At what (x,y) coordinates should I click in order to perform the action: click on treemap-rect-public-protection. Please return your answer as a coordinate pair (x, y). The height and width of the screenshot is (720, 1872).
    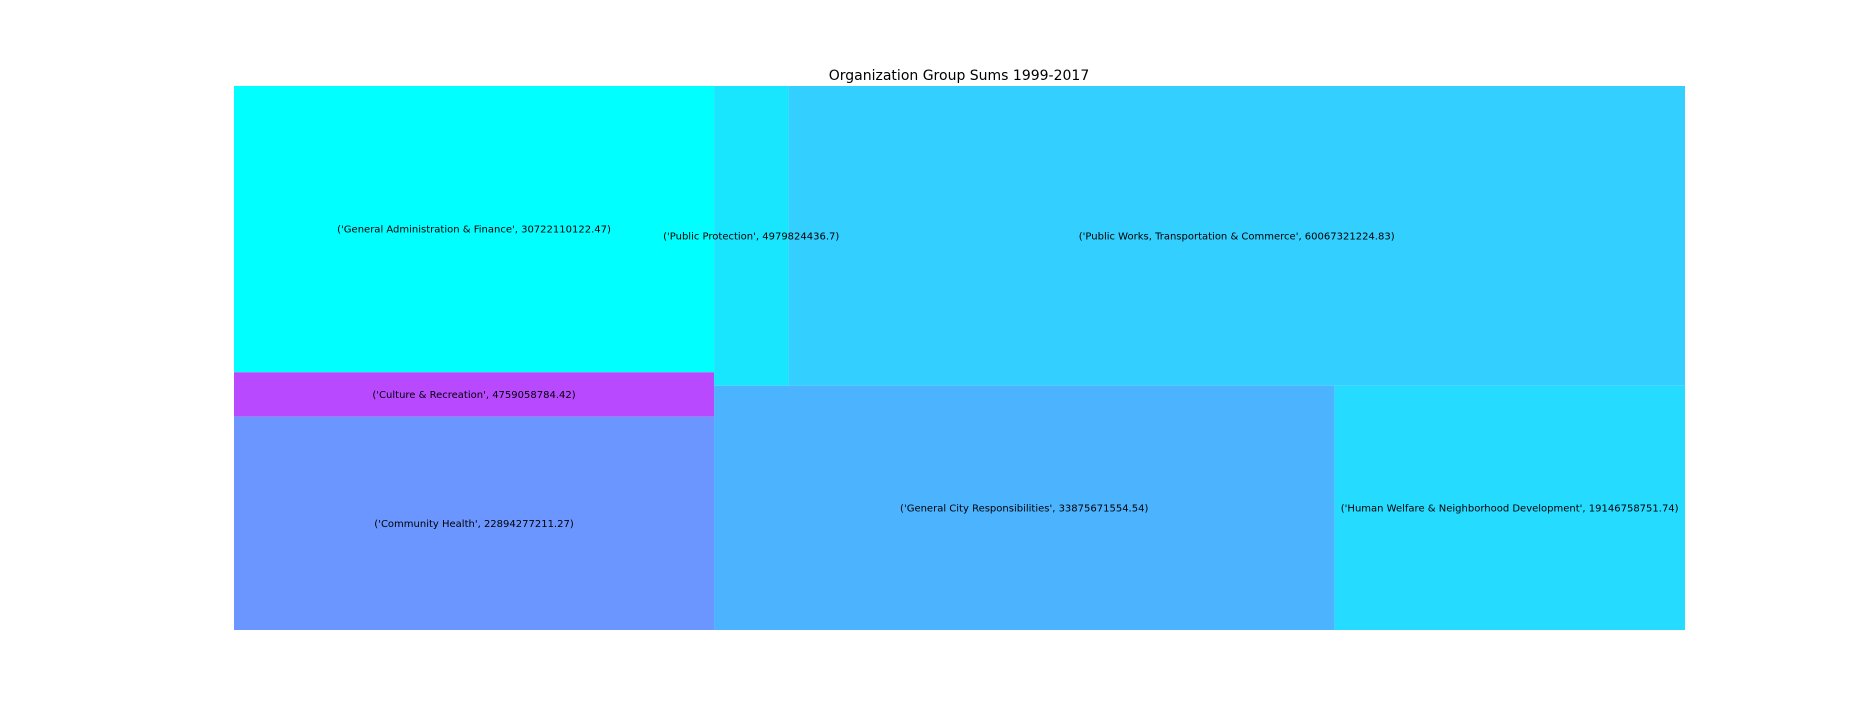
    Looking at the image, I should click on (751, 236).